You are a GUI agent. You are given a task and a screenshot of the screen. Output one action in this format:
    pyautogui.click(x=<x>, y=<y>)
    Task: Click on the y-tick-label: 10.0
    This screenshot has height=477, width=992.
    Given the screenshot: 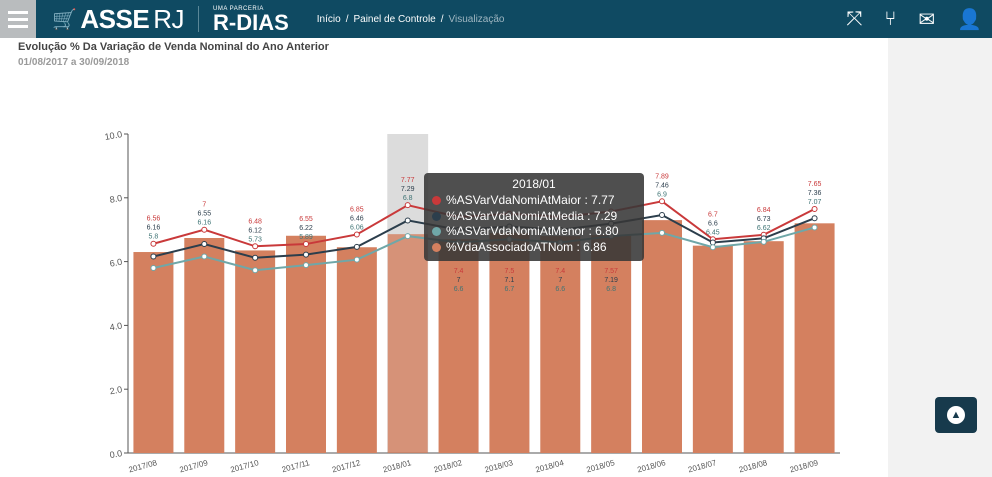 What is the action you would take?
    pyautogui.click(x=113, y=135)
    